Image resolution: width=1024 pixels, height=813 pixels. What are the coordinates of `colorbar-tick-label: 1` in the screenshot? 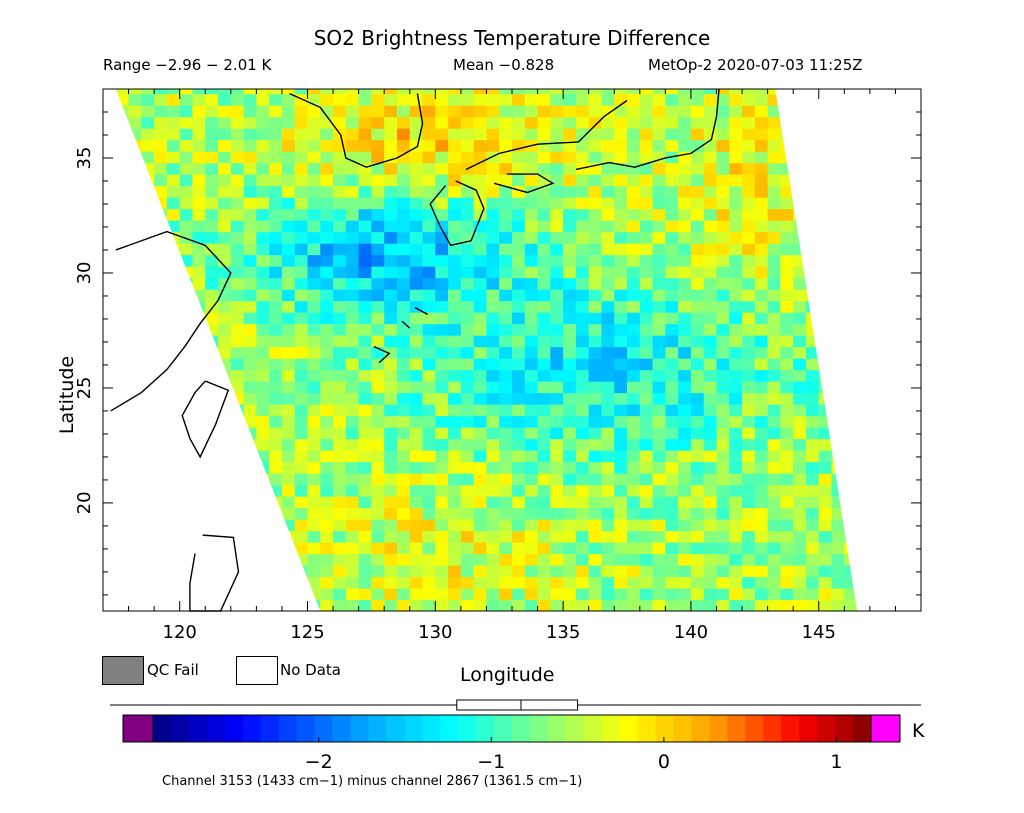 It's located at (836, 762).